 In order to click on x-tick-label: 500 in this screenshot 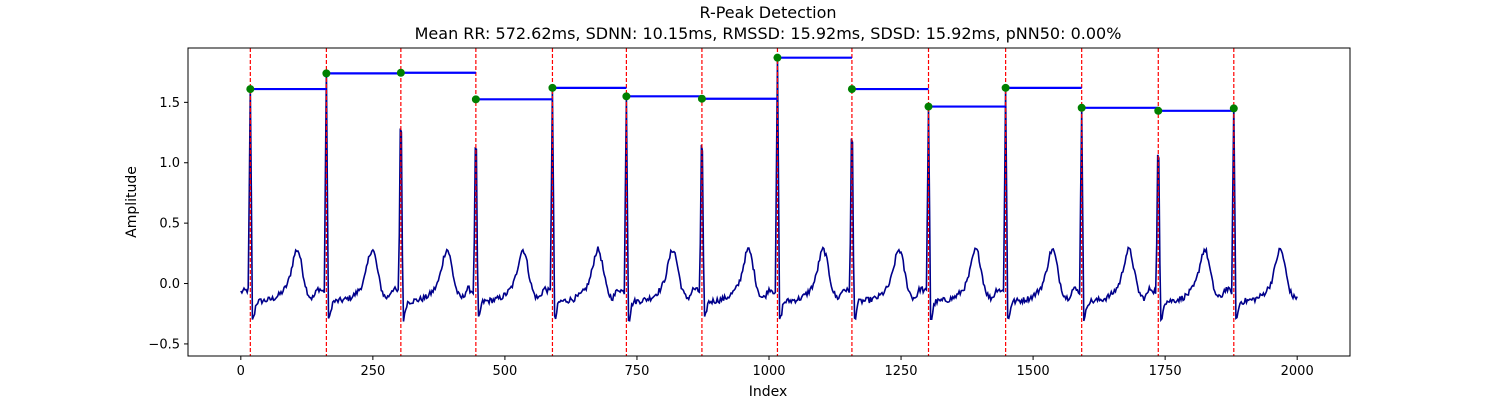, I will do `click(504, 371)`.